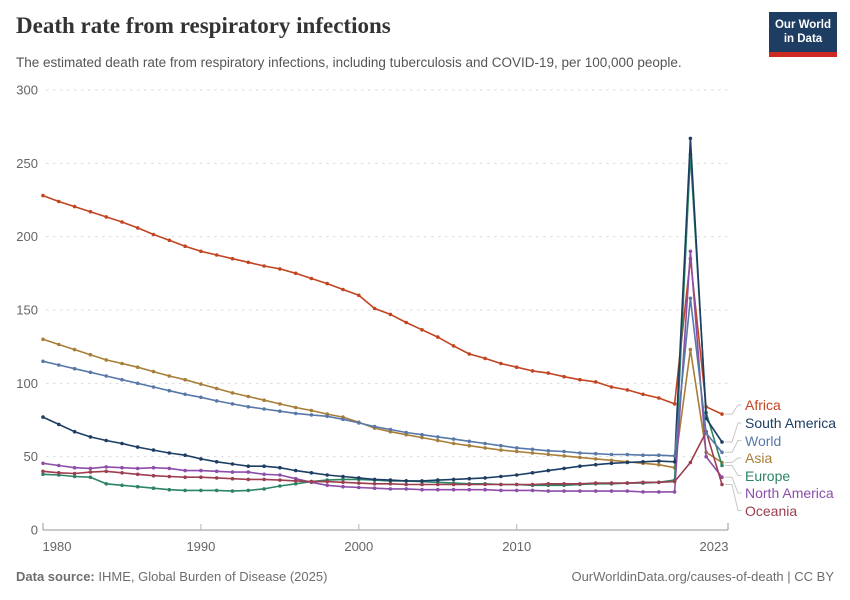 This screenshot has height=600, width=850. Describe the element at coordinates (789, 493) in the screenshot. I see `legend-label-north-america: North America` at that location.